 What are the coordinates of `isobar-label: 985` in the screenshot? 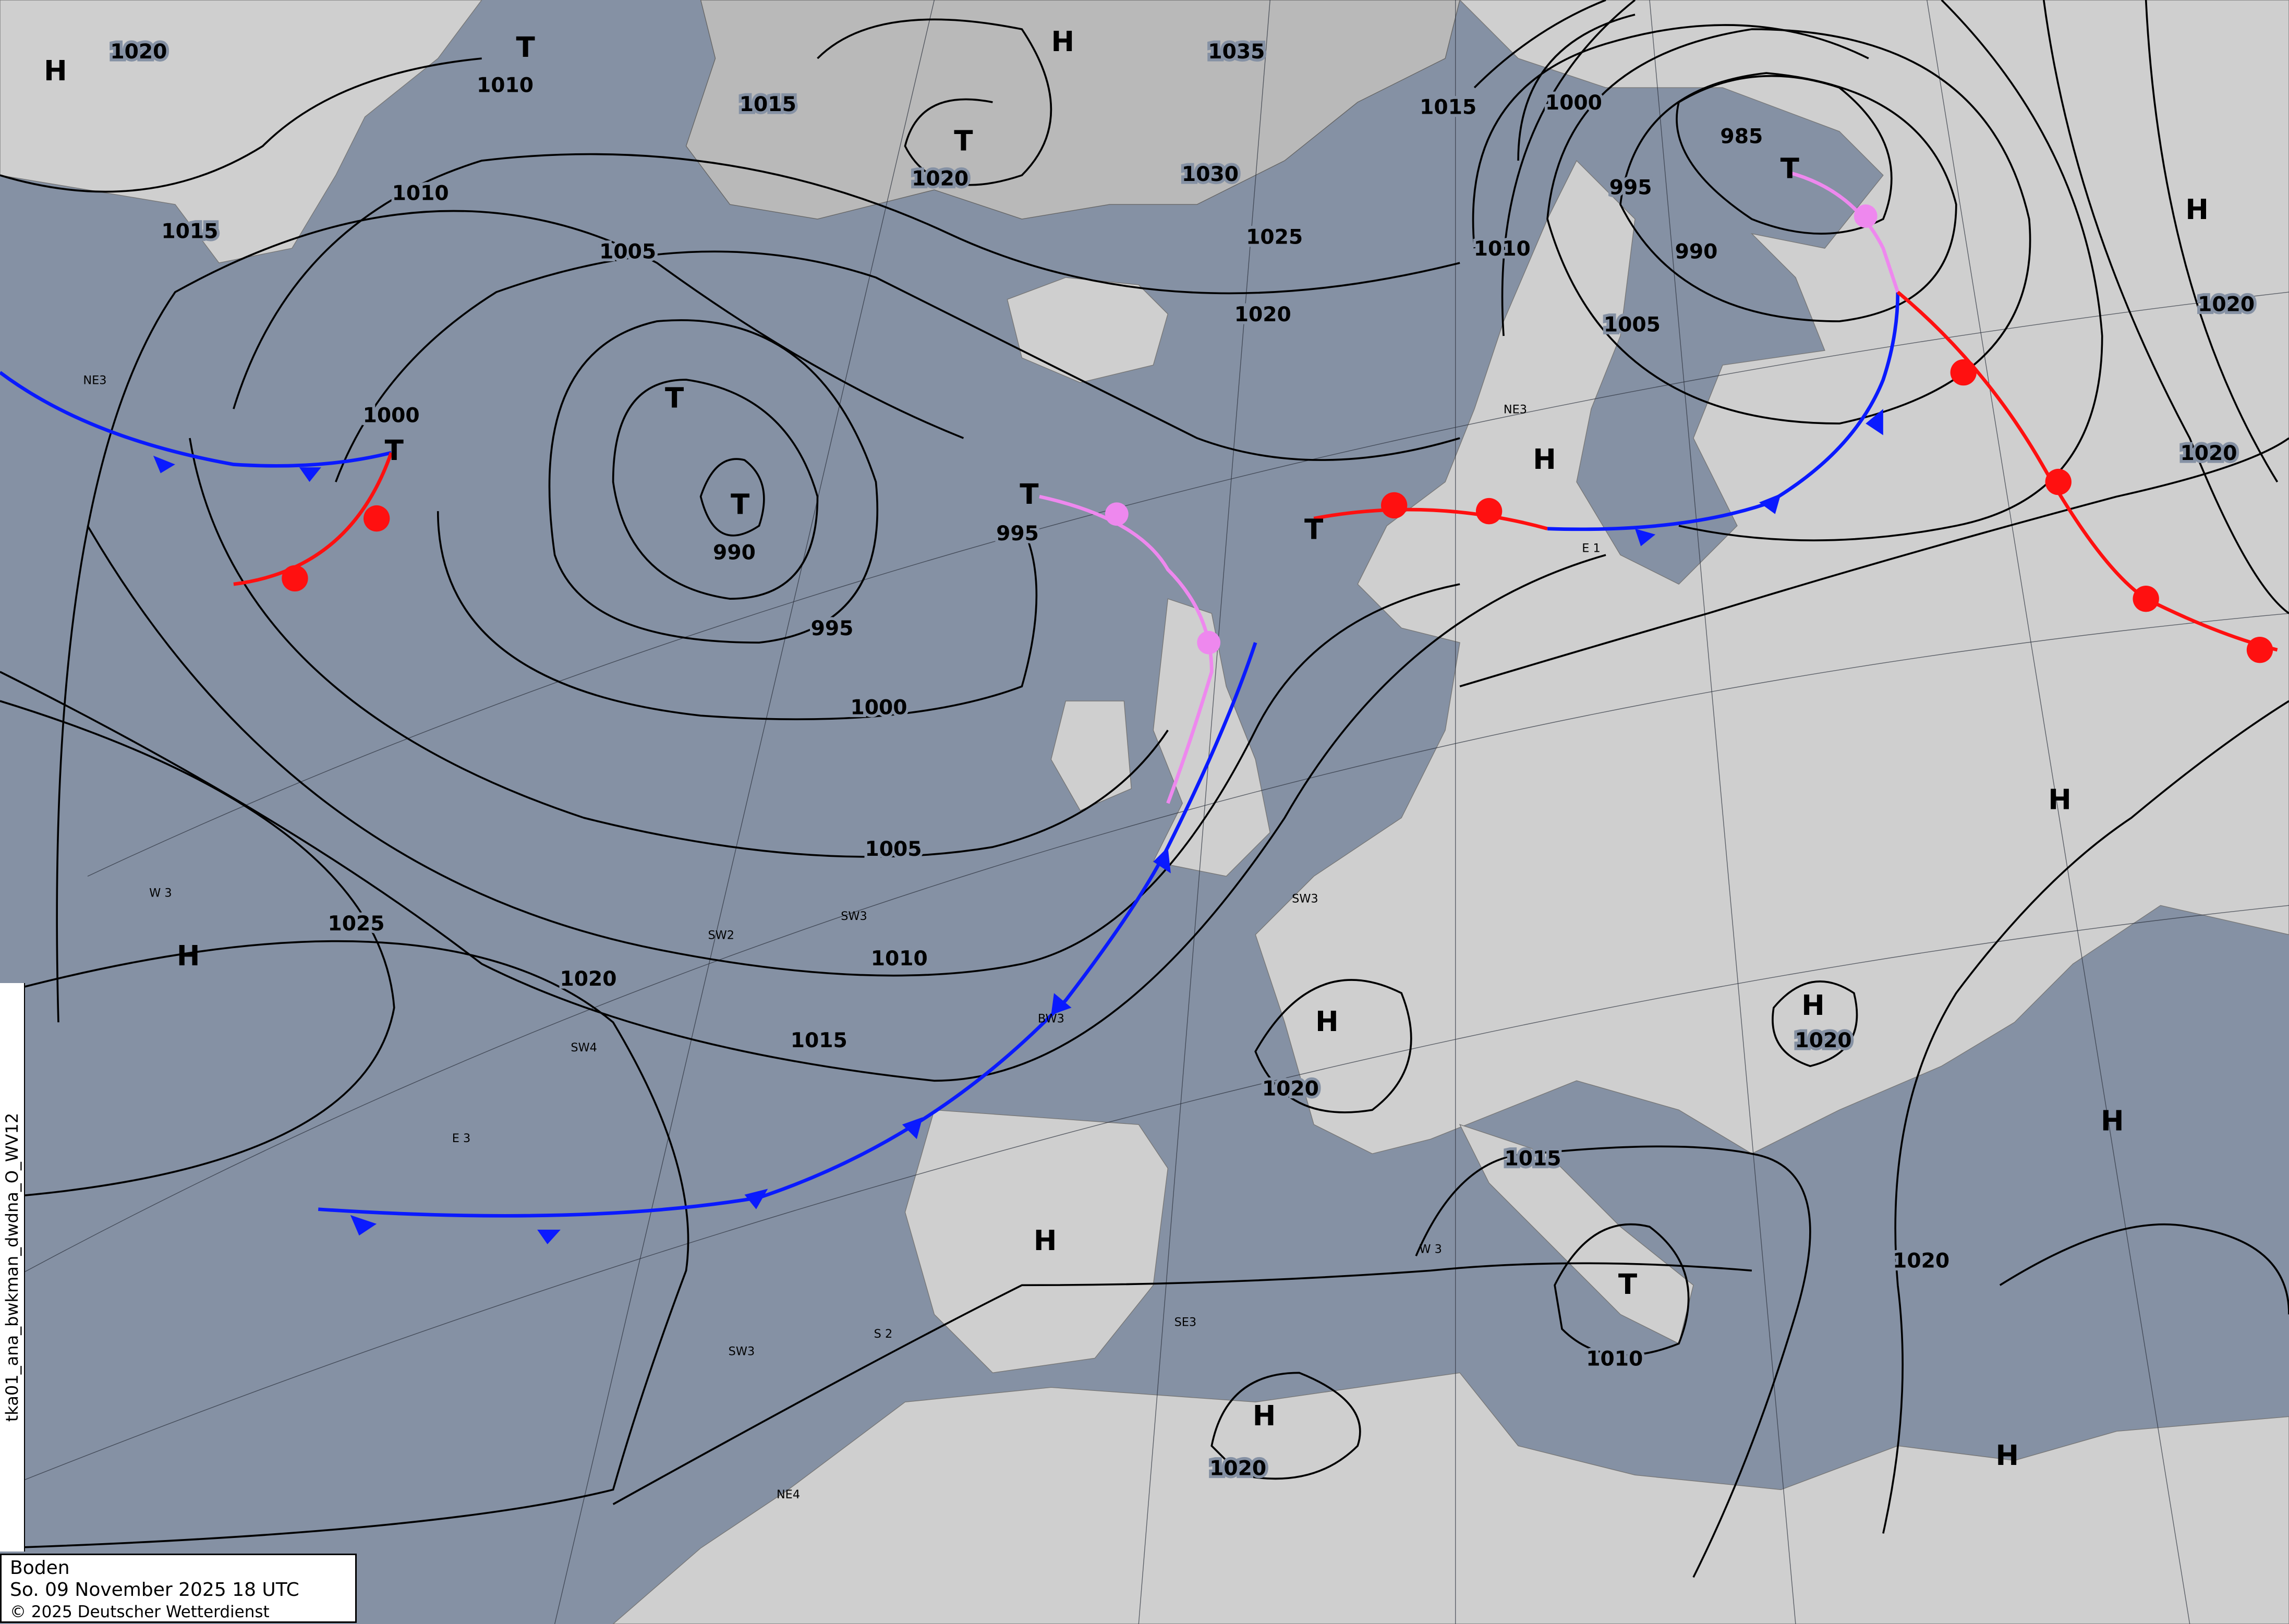 It's located at (1741, 137).